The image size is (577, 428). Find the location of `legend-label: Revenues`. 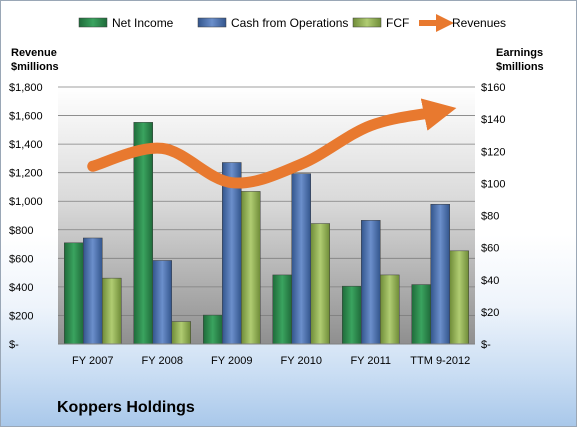

legend-label: Revenues is located at coordinates (479, 23).